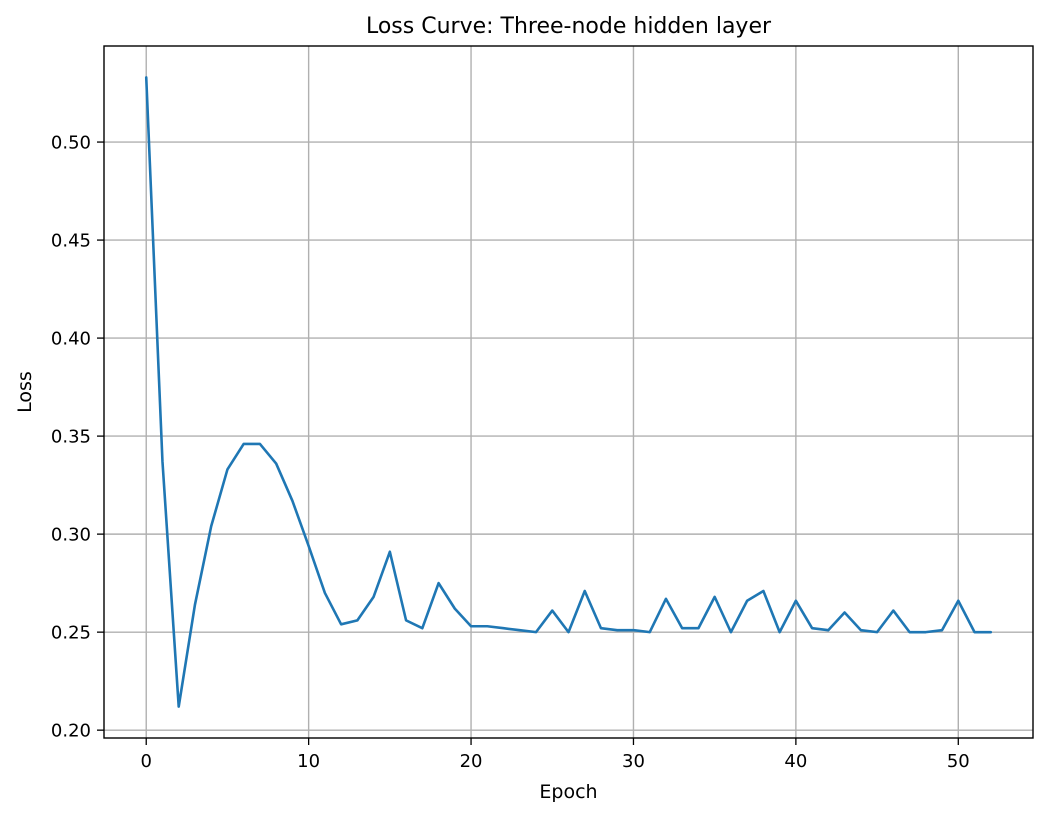  I want to click on y-tick-label: 0.30, so click(71, 535).